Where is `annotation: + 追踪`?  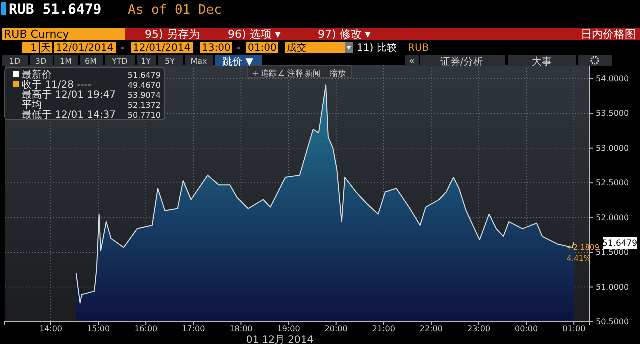
annotation: + 追踪 is located at coordinates (265, 73).